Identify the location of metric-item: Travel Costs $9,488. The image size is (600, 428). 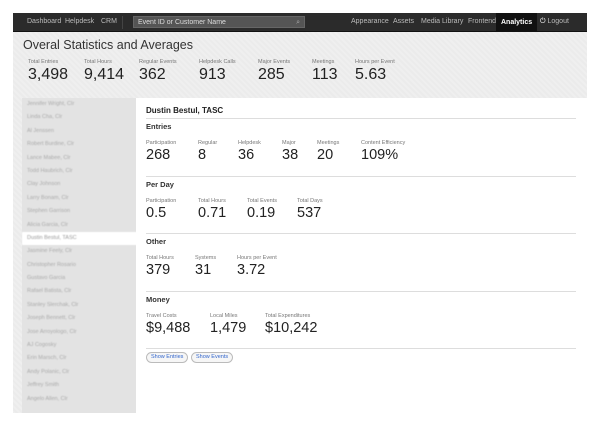
(168, 324).